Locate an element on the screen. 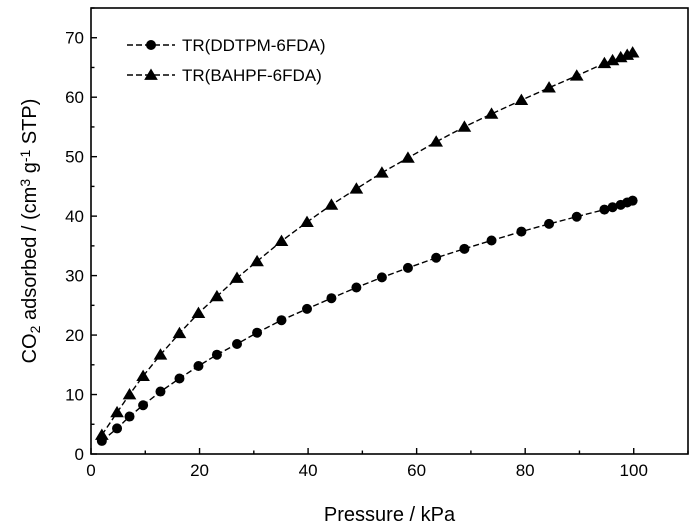  x-tick-label: 40 is located at coordinates (308, 470).